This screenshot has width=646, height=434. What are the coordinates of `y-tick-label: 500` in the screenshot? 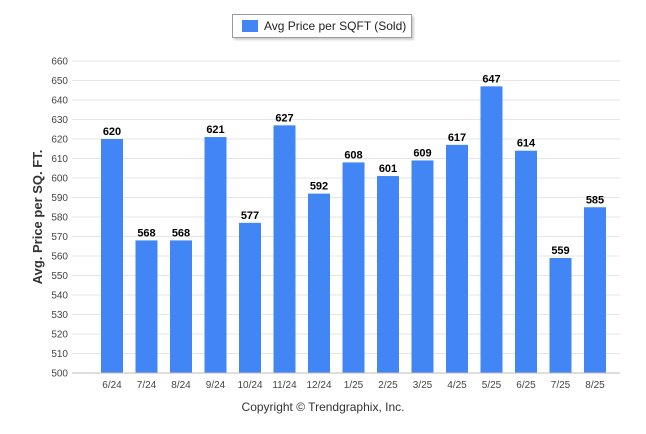 It's located at (59, 374).